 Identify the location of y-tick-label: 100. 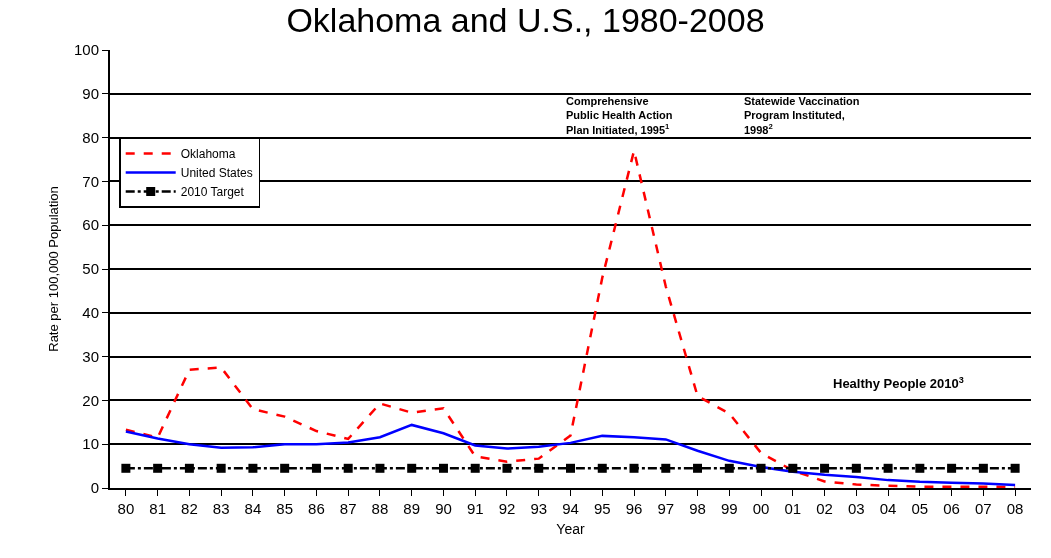
(86, 50).